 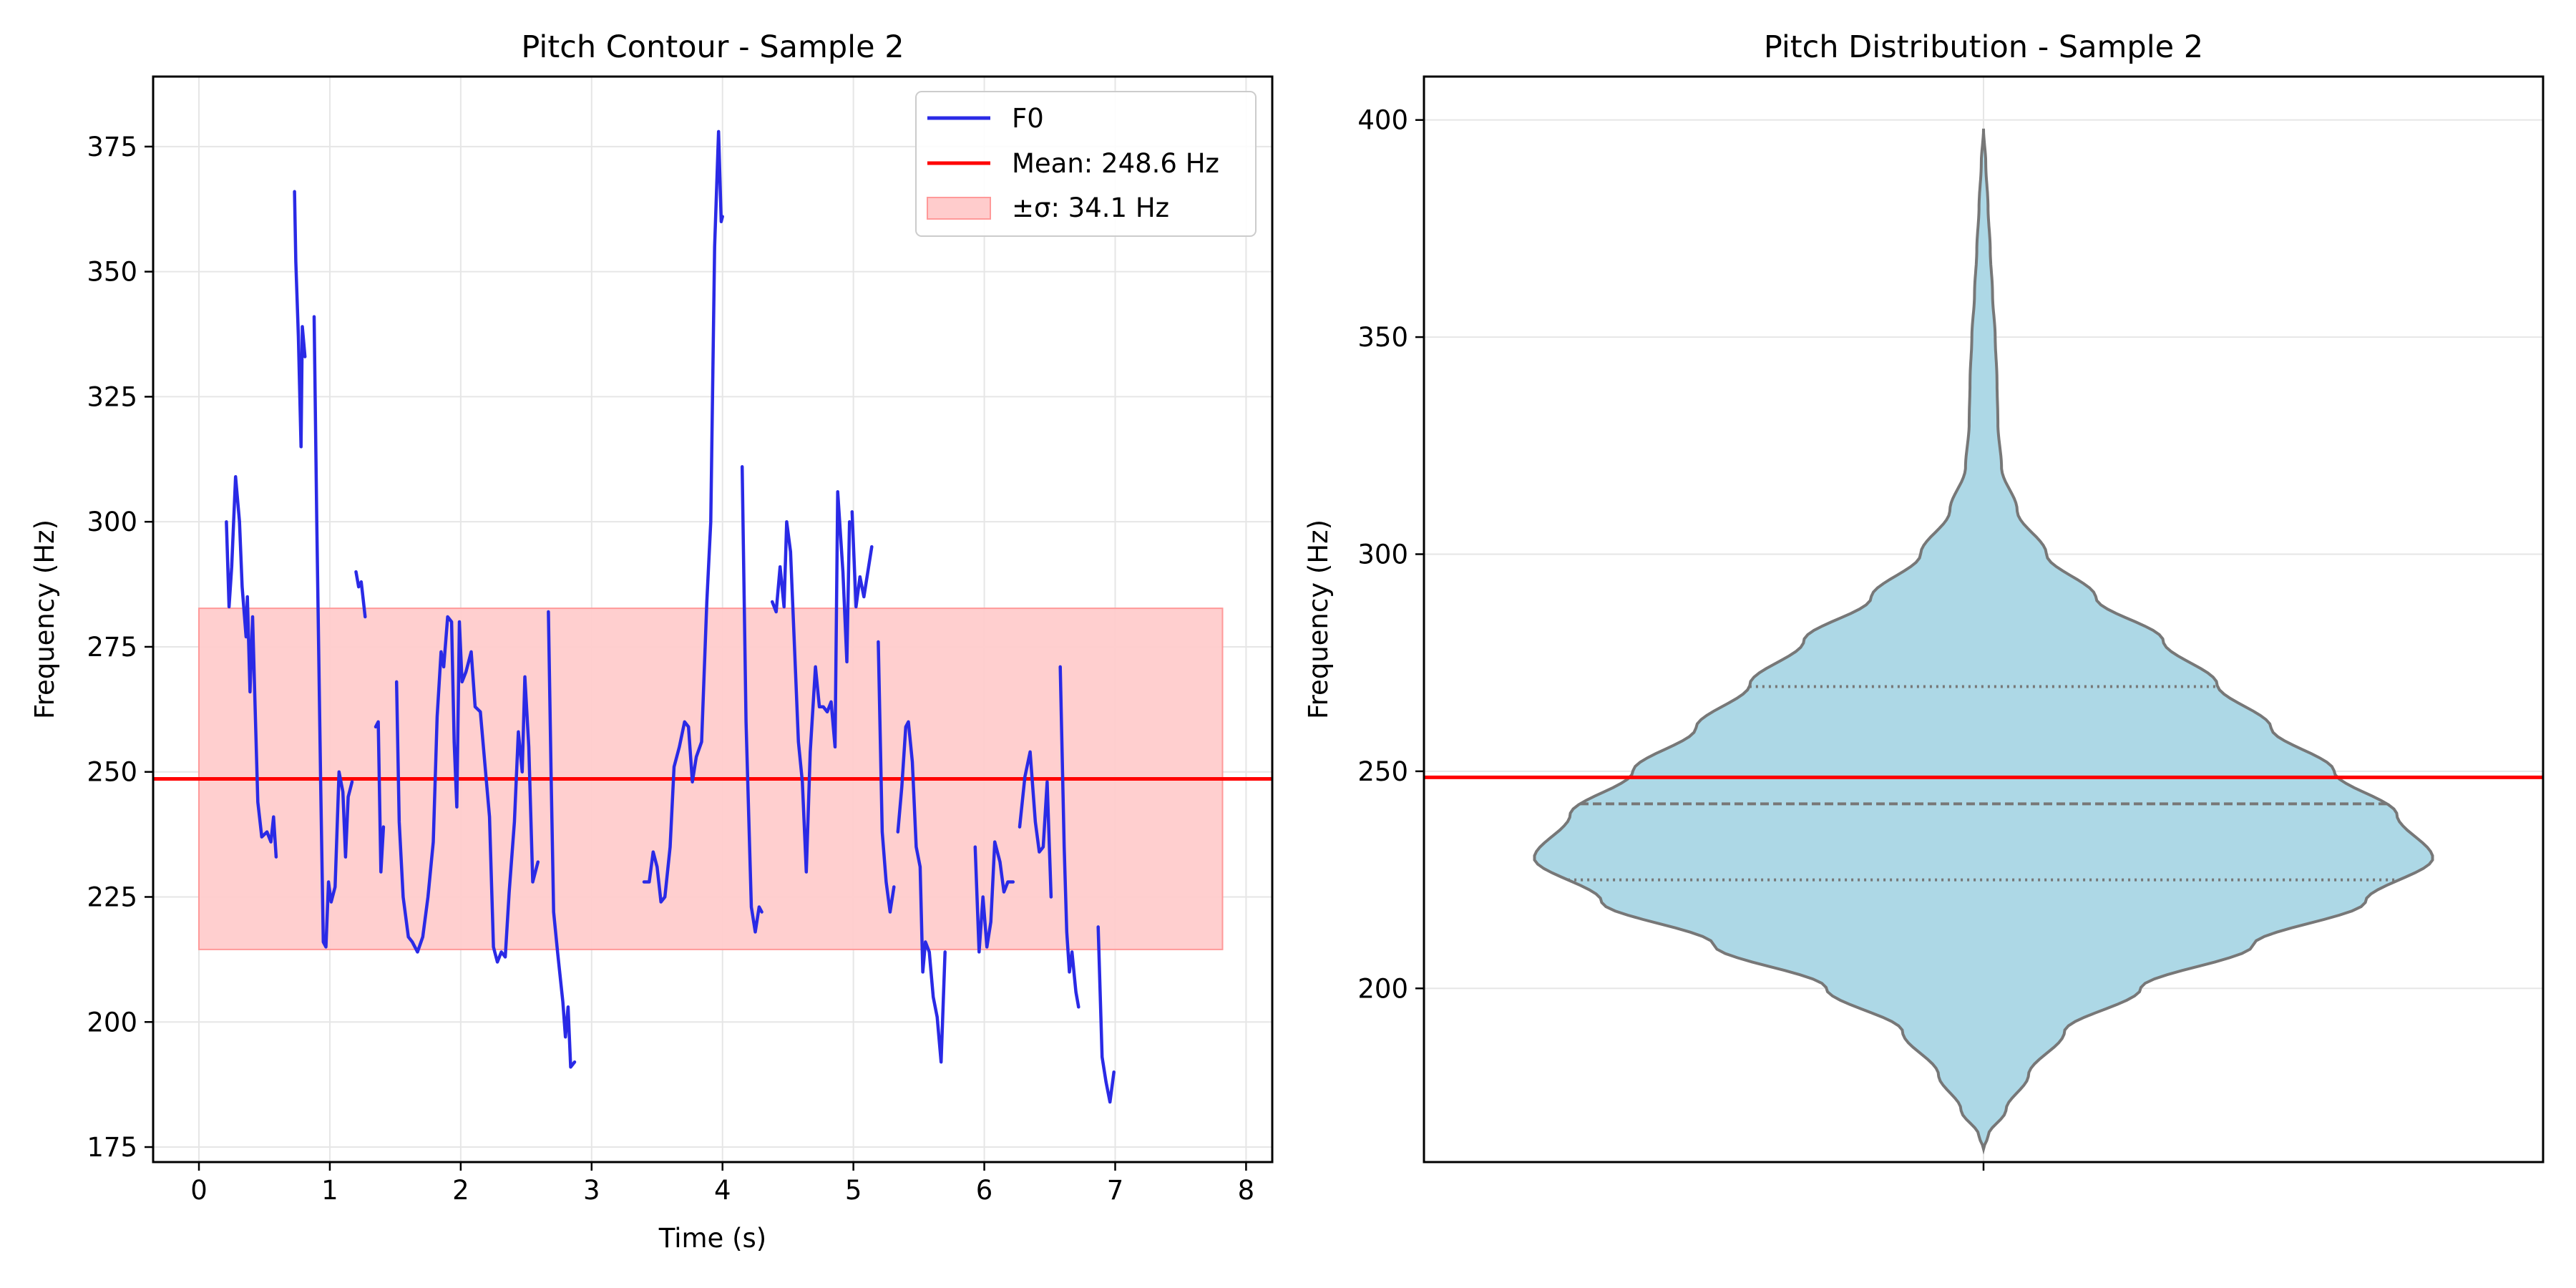 What do you see at coordinates (112, 1147) in the screenshot?
I see `y-tick-label: 175` at bounding box center [112, 1147].